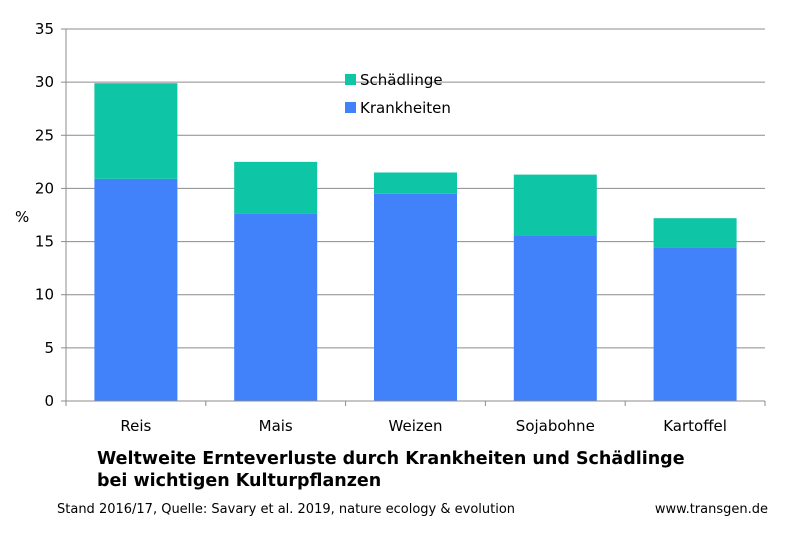  What do you see at coordinates (416, 426) in the screenshot?
I see `x-tick-label: Weizen` at bounding box center [416, 426].